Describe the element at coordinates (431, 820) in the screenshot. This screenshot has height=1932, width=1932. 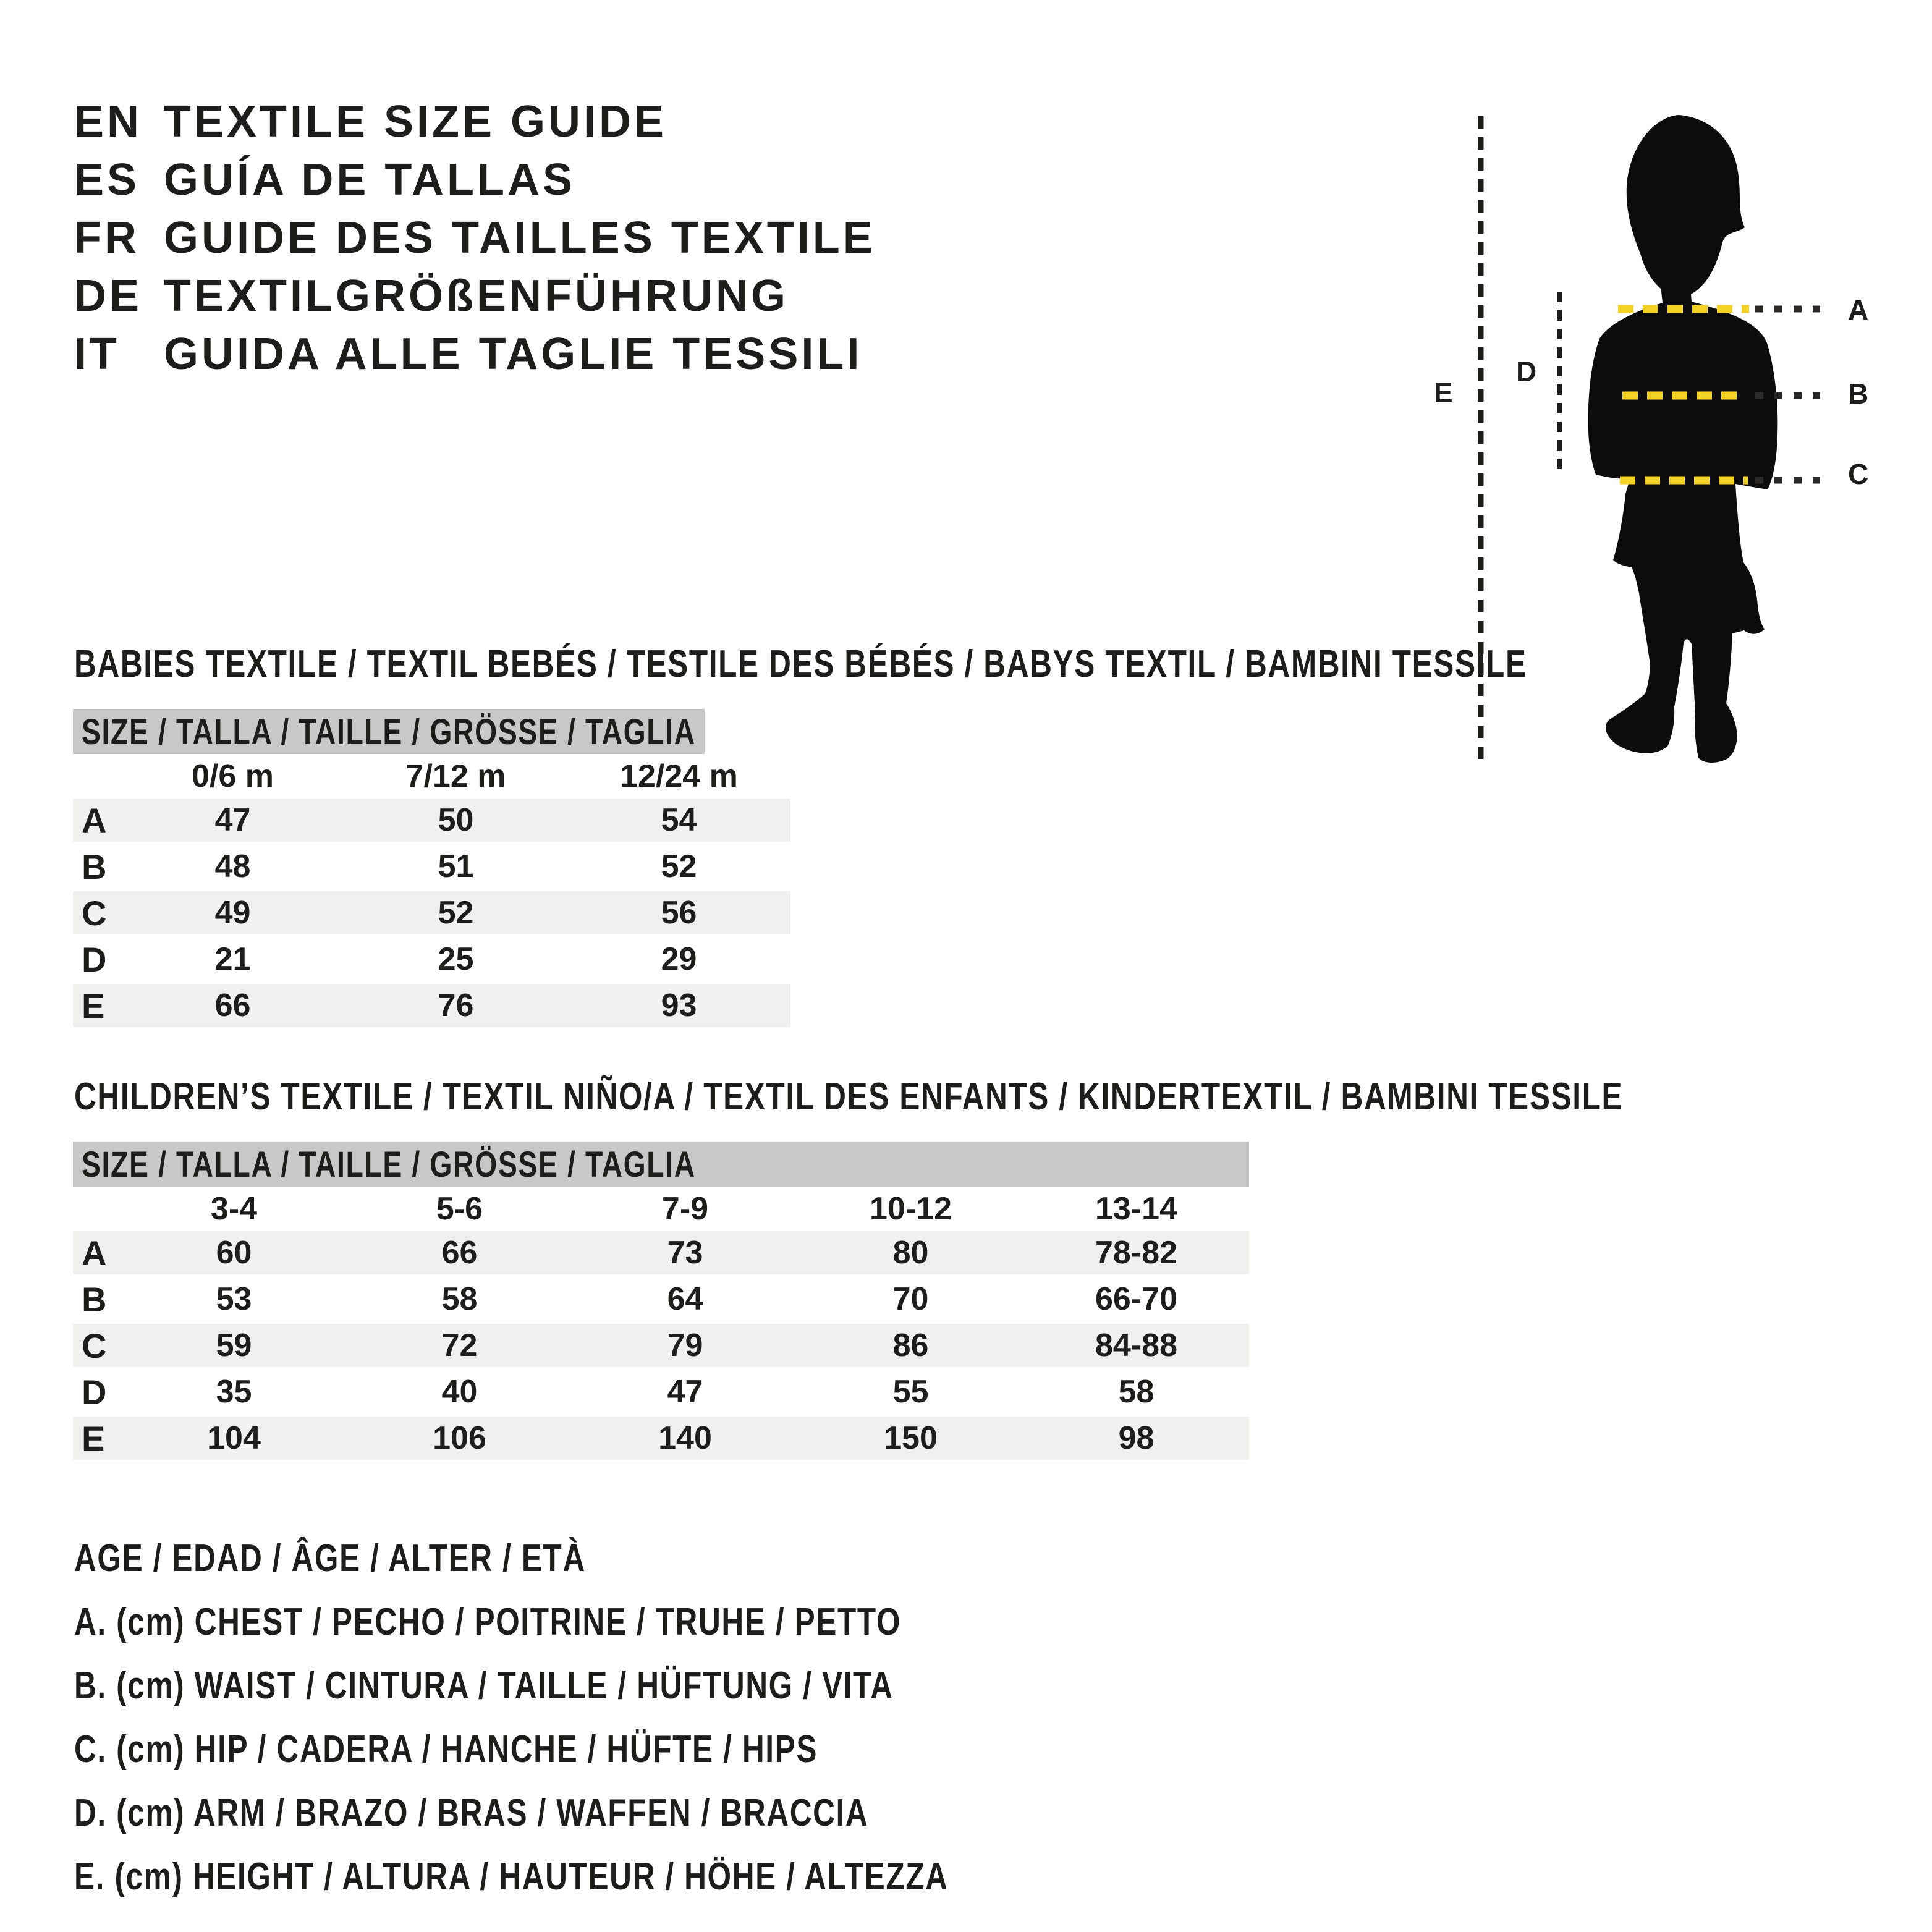
I see `table-row: A 47 50 54` at that location.